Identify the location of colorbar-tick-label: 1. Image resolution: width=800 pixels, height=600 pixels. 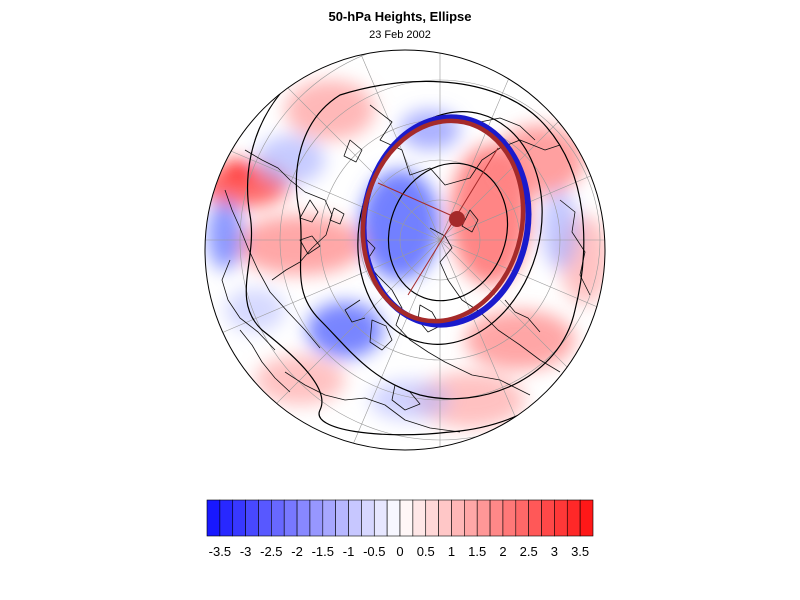
(451, 551).